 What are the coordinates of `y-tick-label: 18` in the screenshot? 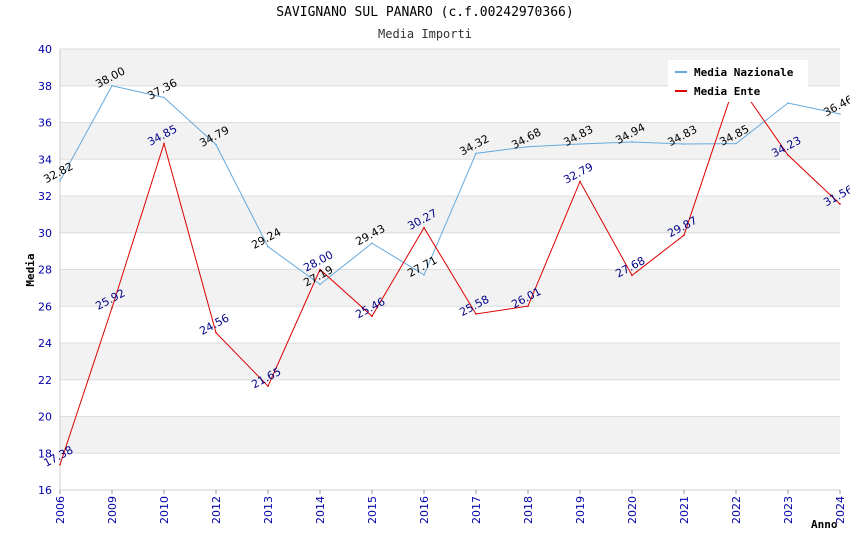 It's located at (45, 453).